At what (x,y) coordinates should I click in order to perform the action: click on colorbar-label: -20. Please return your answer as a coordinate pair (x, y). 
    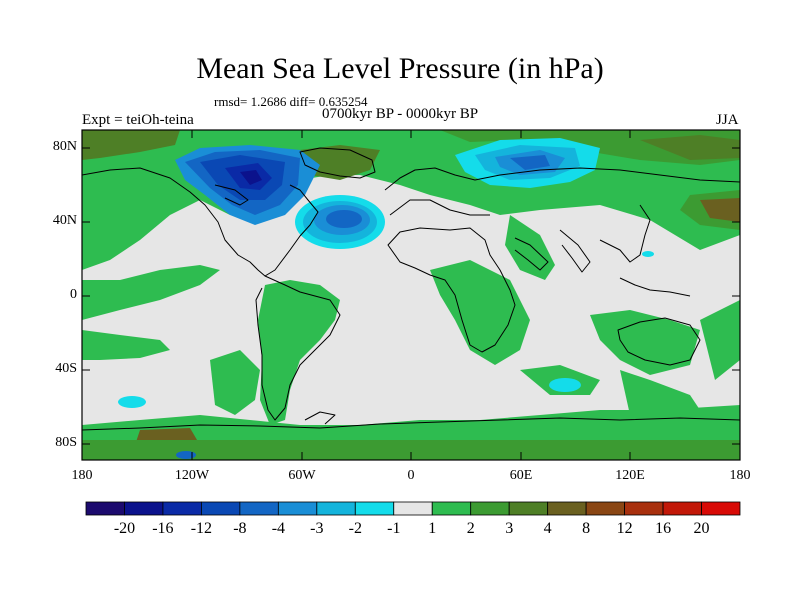
    Looking at the image, I should click on (124, 528).